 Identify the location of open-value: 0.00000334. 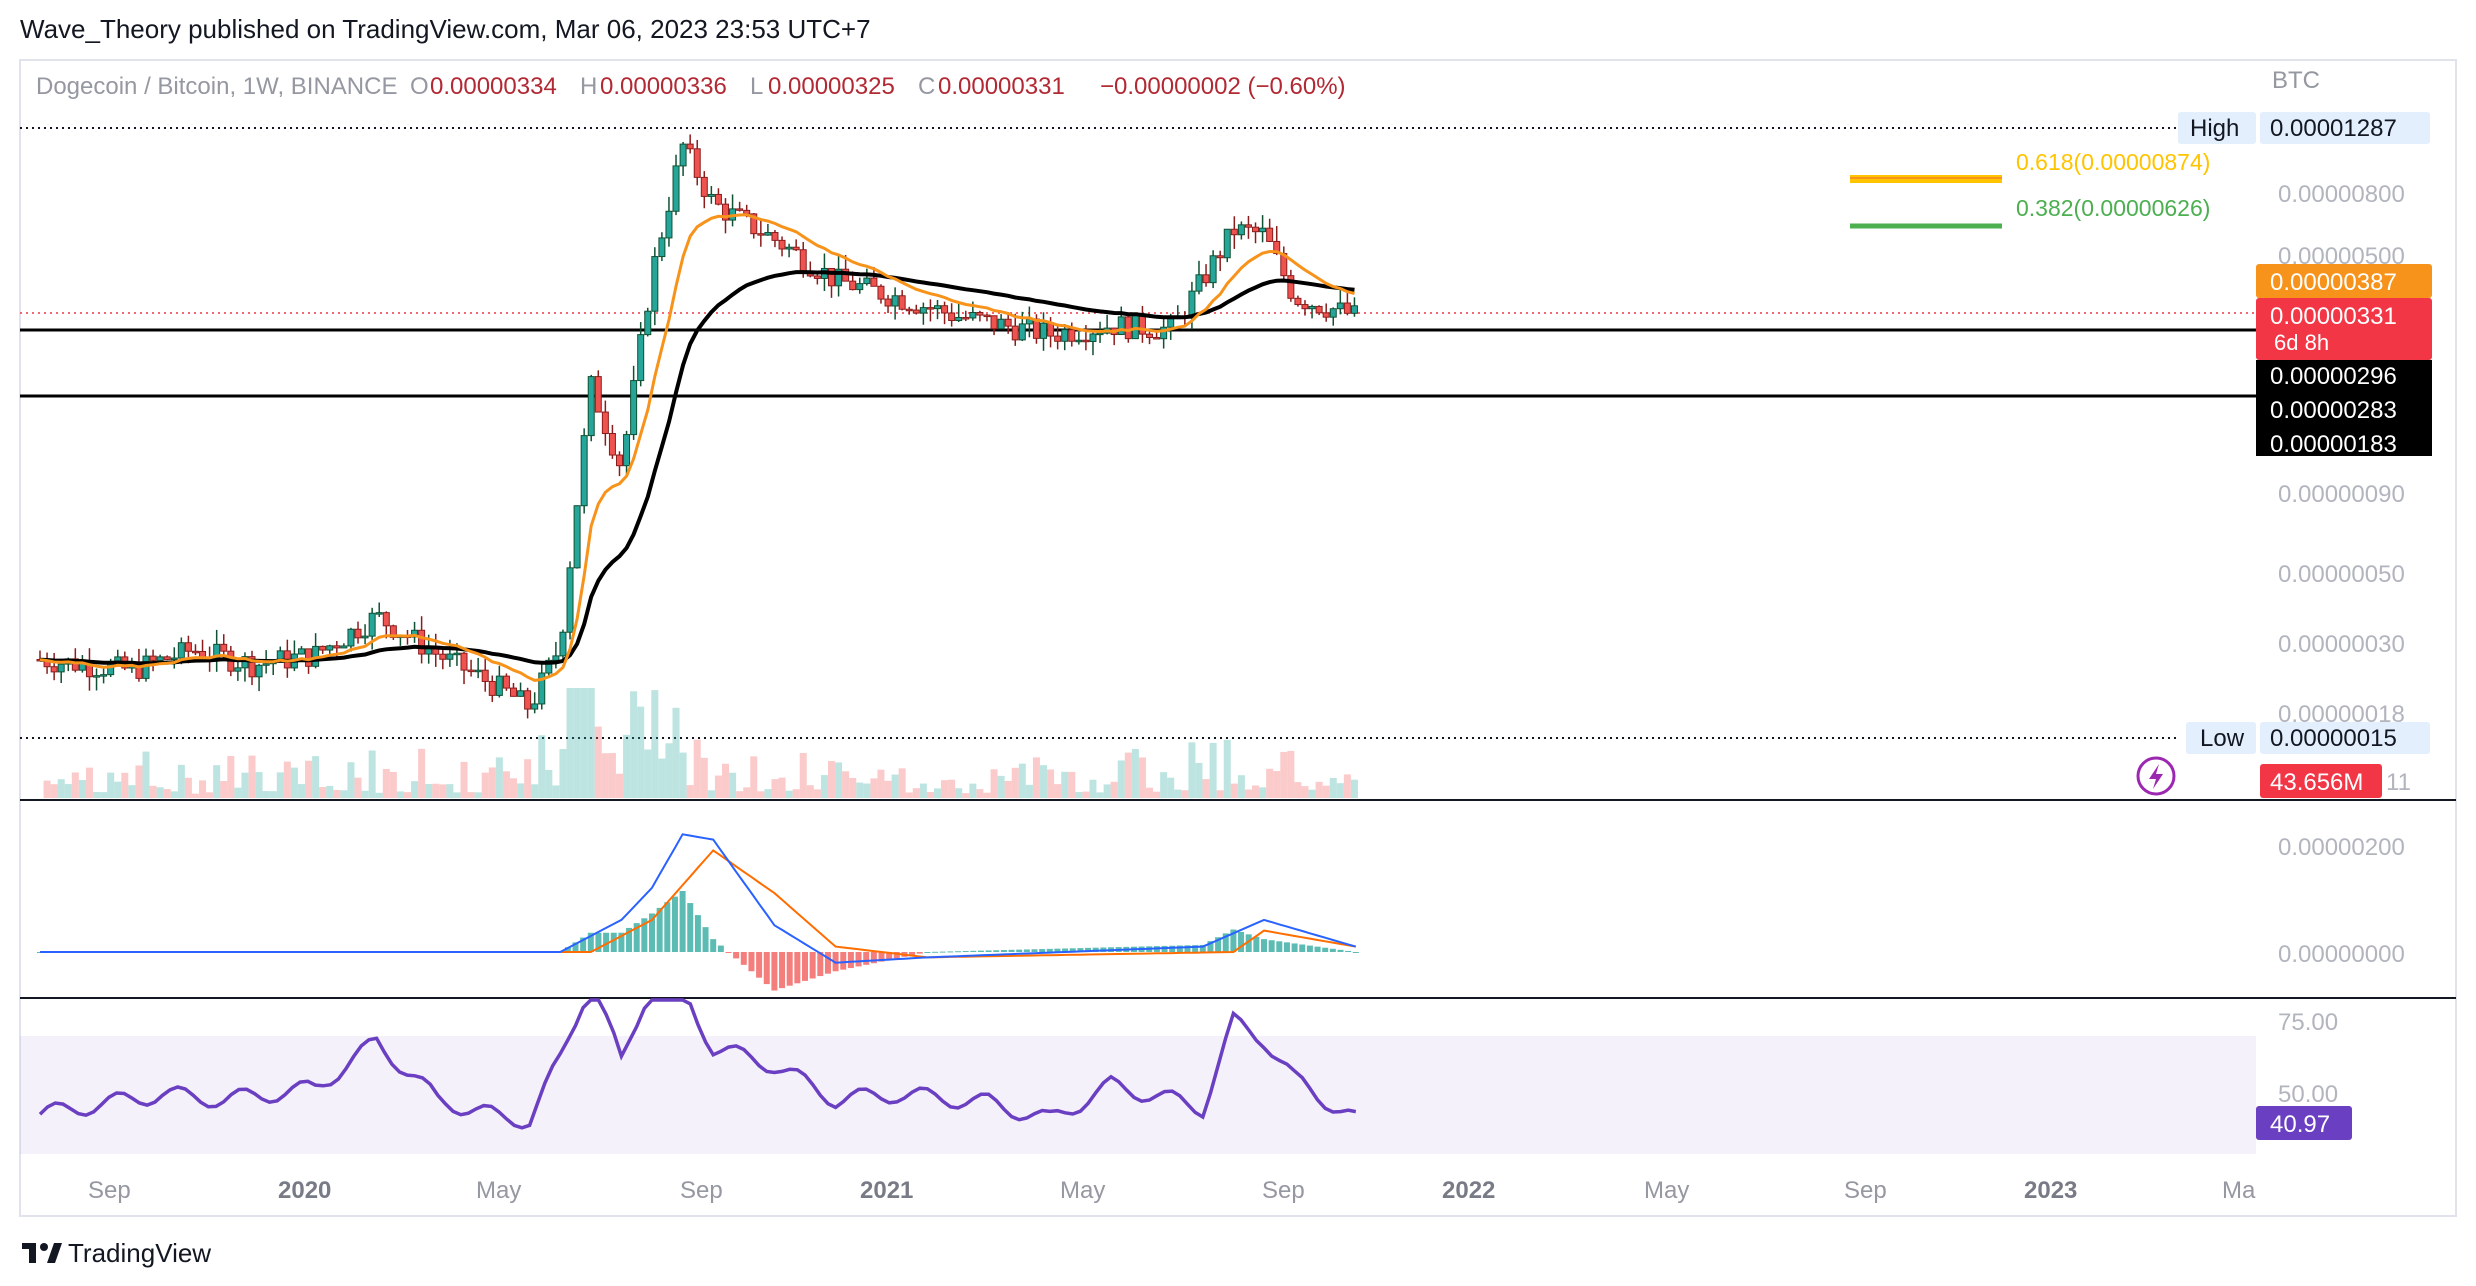
(493, 86).